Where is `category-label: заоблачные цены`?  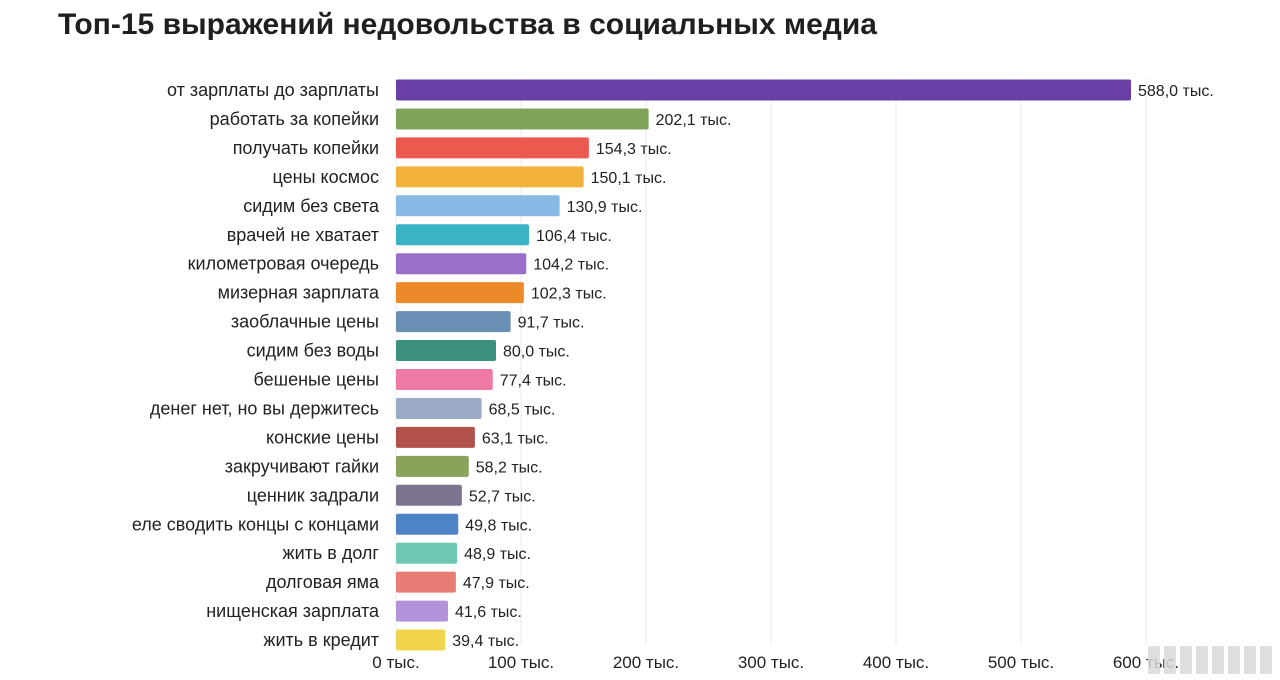
category-label: заоблачные цены is located at coordinates (305, 322).